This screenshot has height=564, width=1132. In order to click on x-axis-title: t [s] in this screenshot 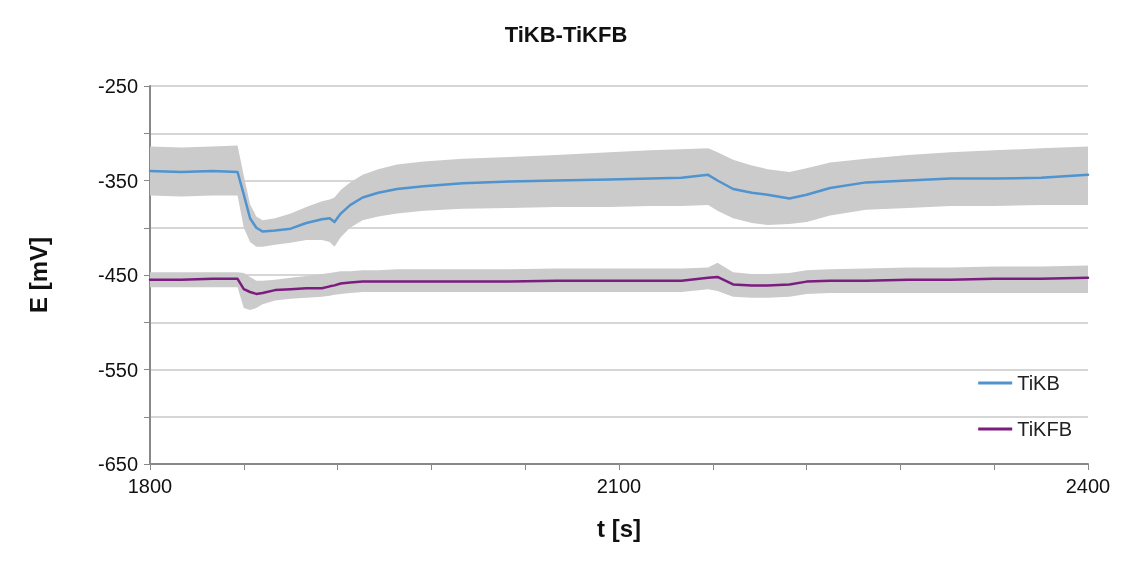, I will do `click(619, 528)`.